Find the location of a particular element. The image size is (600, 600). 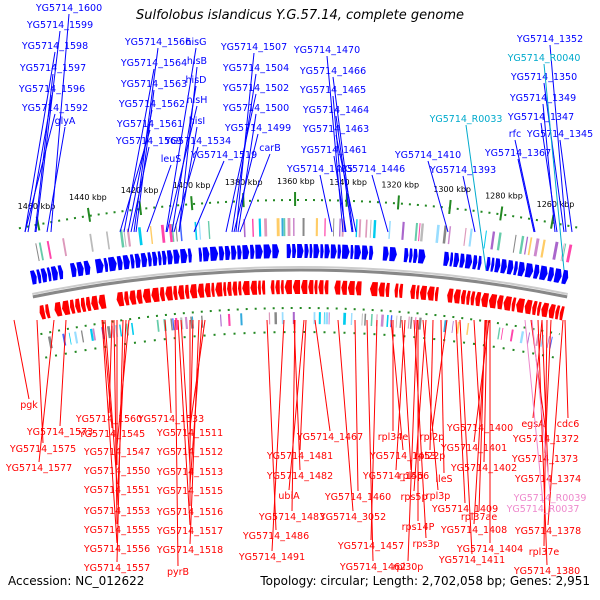

minus-gene-label: YG5714_1573 is located at coordinates (59, 432).